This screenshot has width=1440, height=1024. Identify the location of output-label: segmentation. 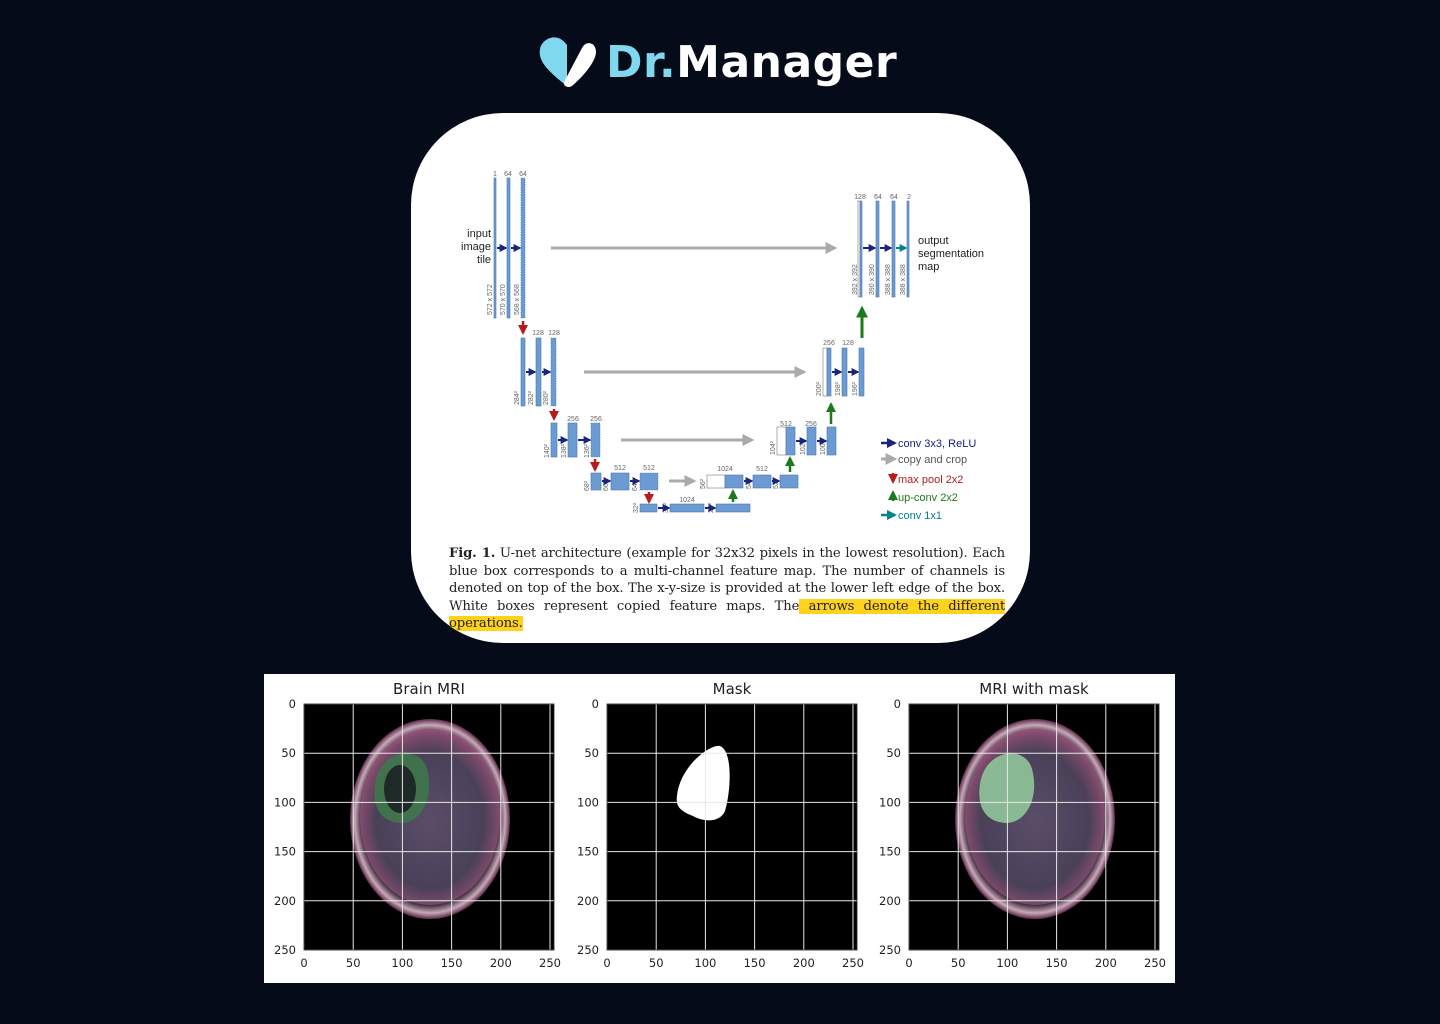
(951, 254).